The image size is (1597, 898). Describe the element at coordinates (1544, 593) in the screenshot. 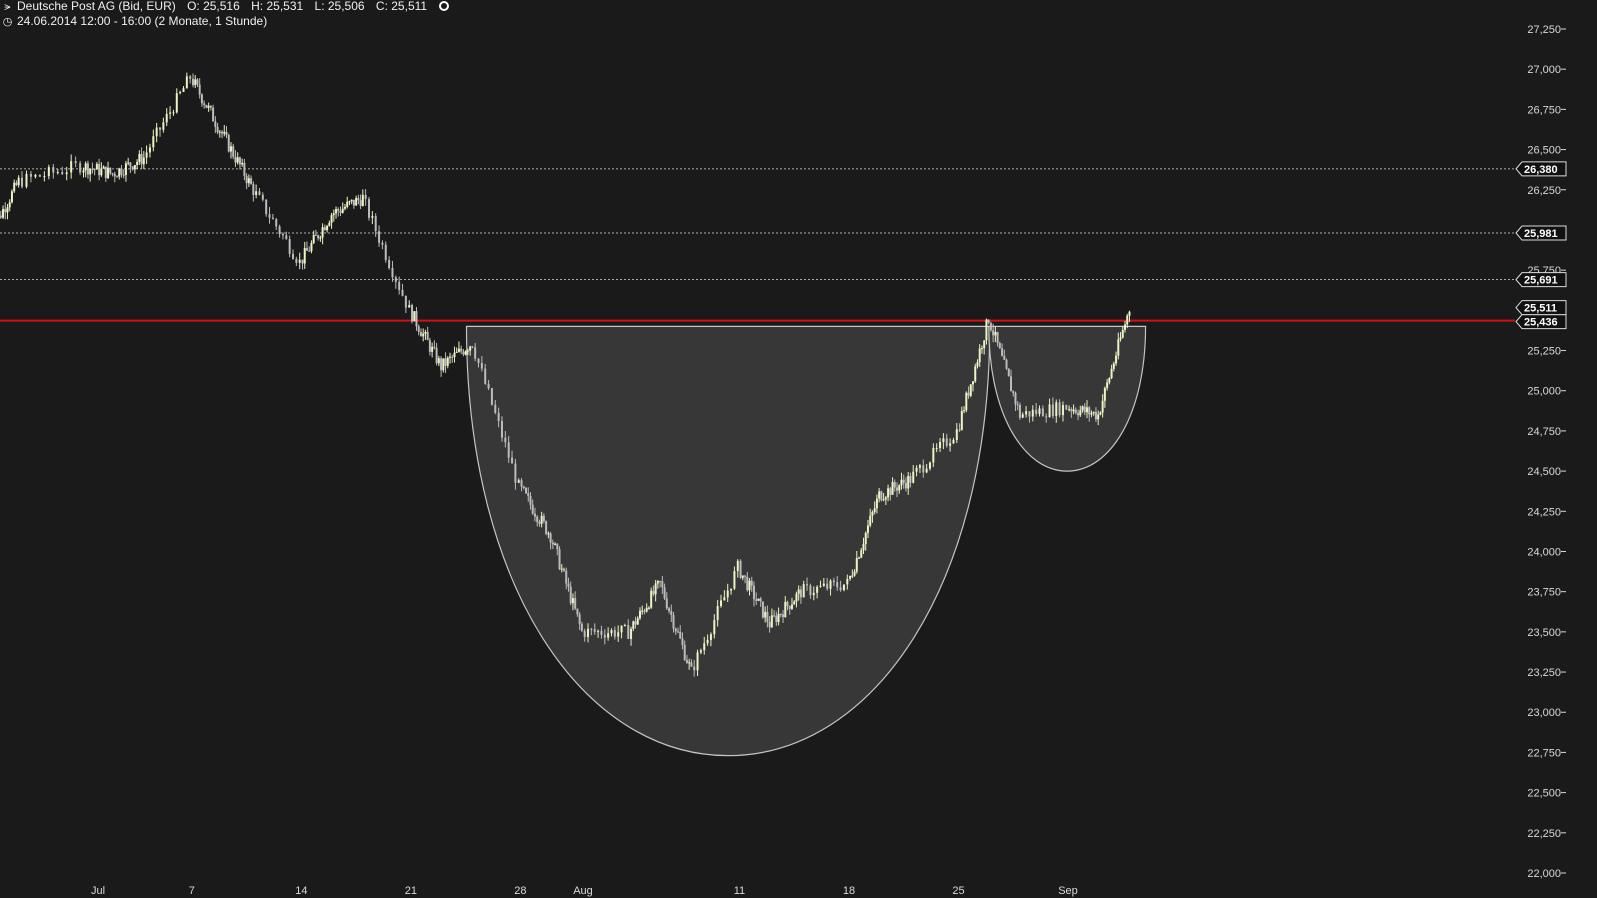

I see `y-tick-label: 23,750` at that location.